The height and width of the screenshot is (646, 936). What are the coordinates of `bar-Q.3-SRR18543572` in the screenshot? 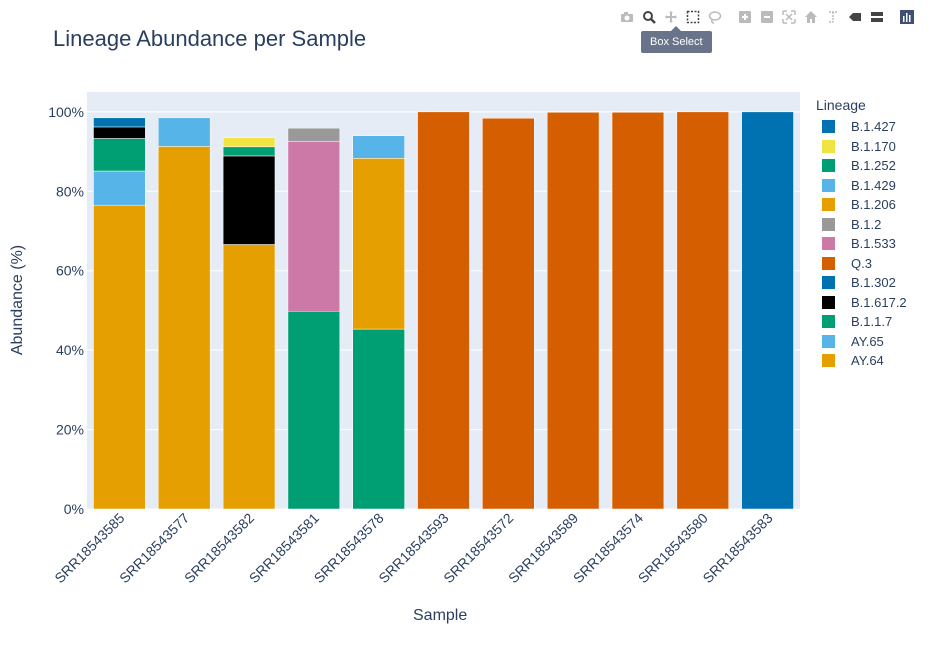 It's located at (508, 313).